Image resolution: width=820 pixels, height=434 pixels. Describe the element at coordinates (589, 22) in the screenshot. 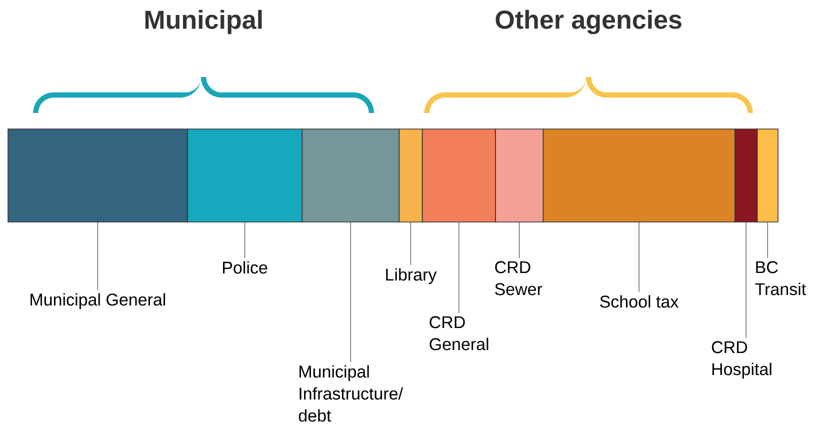

I see `text: Other agencies` at that location.